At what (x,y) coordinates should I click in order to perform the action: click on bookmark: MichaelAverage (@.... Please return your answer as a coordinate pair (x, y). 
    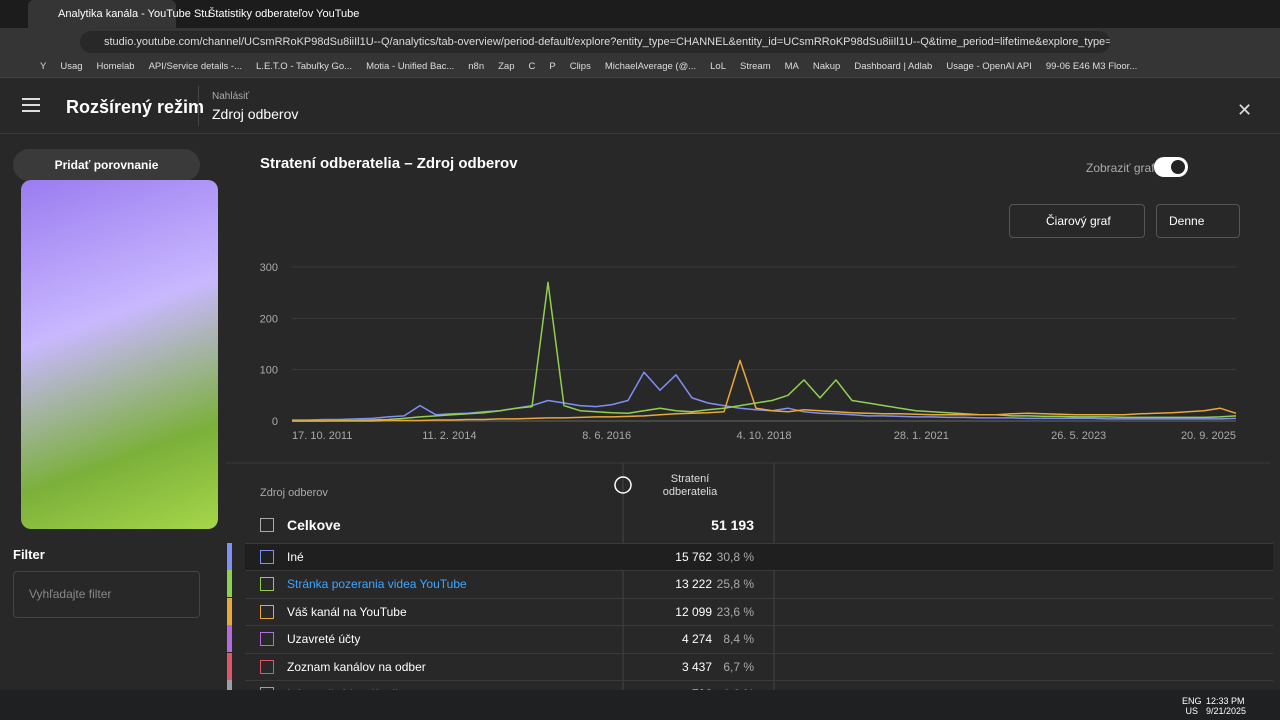
    Looking at the image, I should click on (650, 66).